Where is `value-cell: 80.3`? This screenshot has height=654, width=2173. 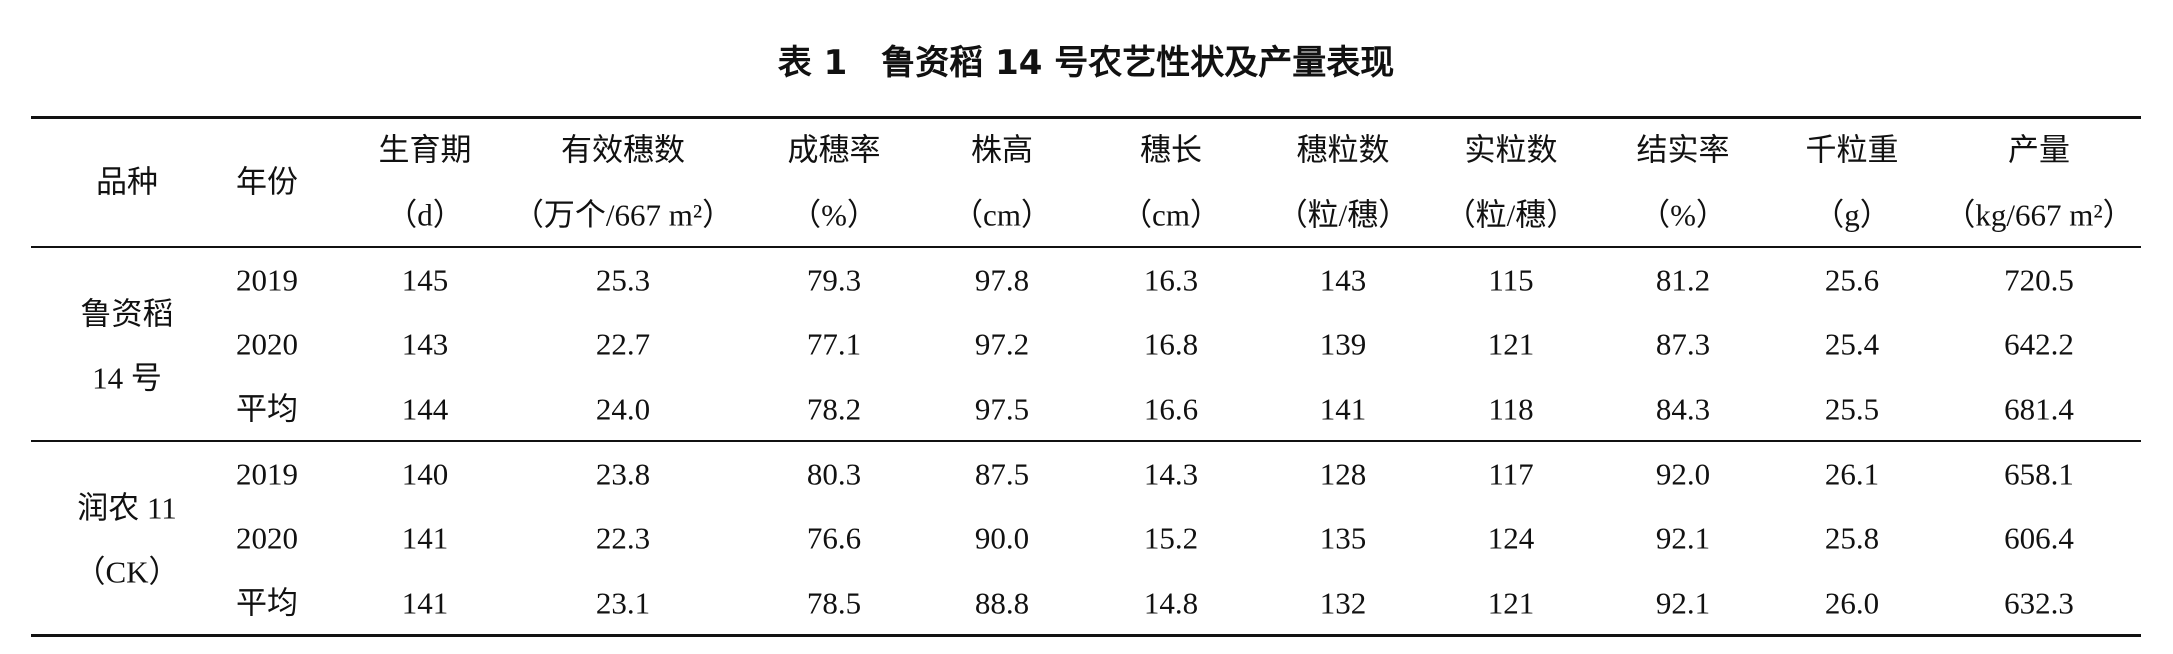
value-cell: 80.3 is located at coordinates (834, 474).